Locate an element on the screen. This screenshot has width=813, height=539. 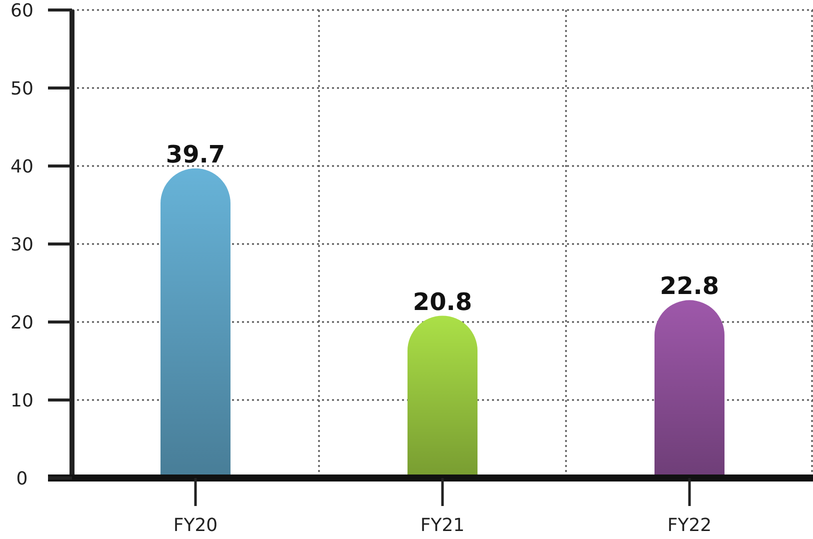
x-tick-label: FY22 is located at coordinates (689, 525).